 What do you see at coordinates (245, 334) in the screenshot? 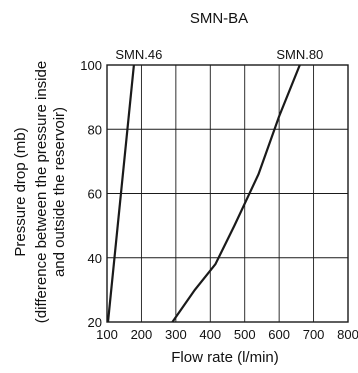
I see `x-tick-label-500: 500` at bounding box center [245, 334].